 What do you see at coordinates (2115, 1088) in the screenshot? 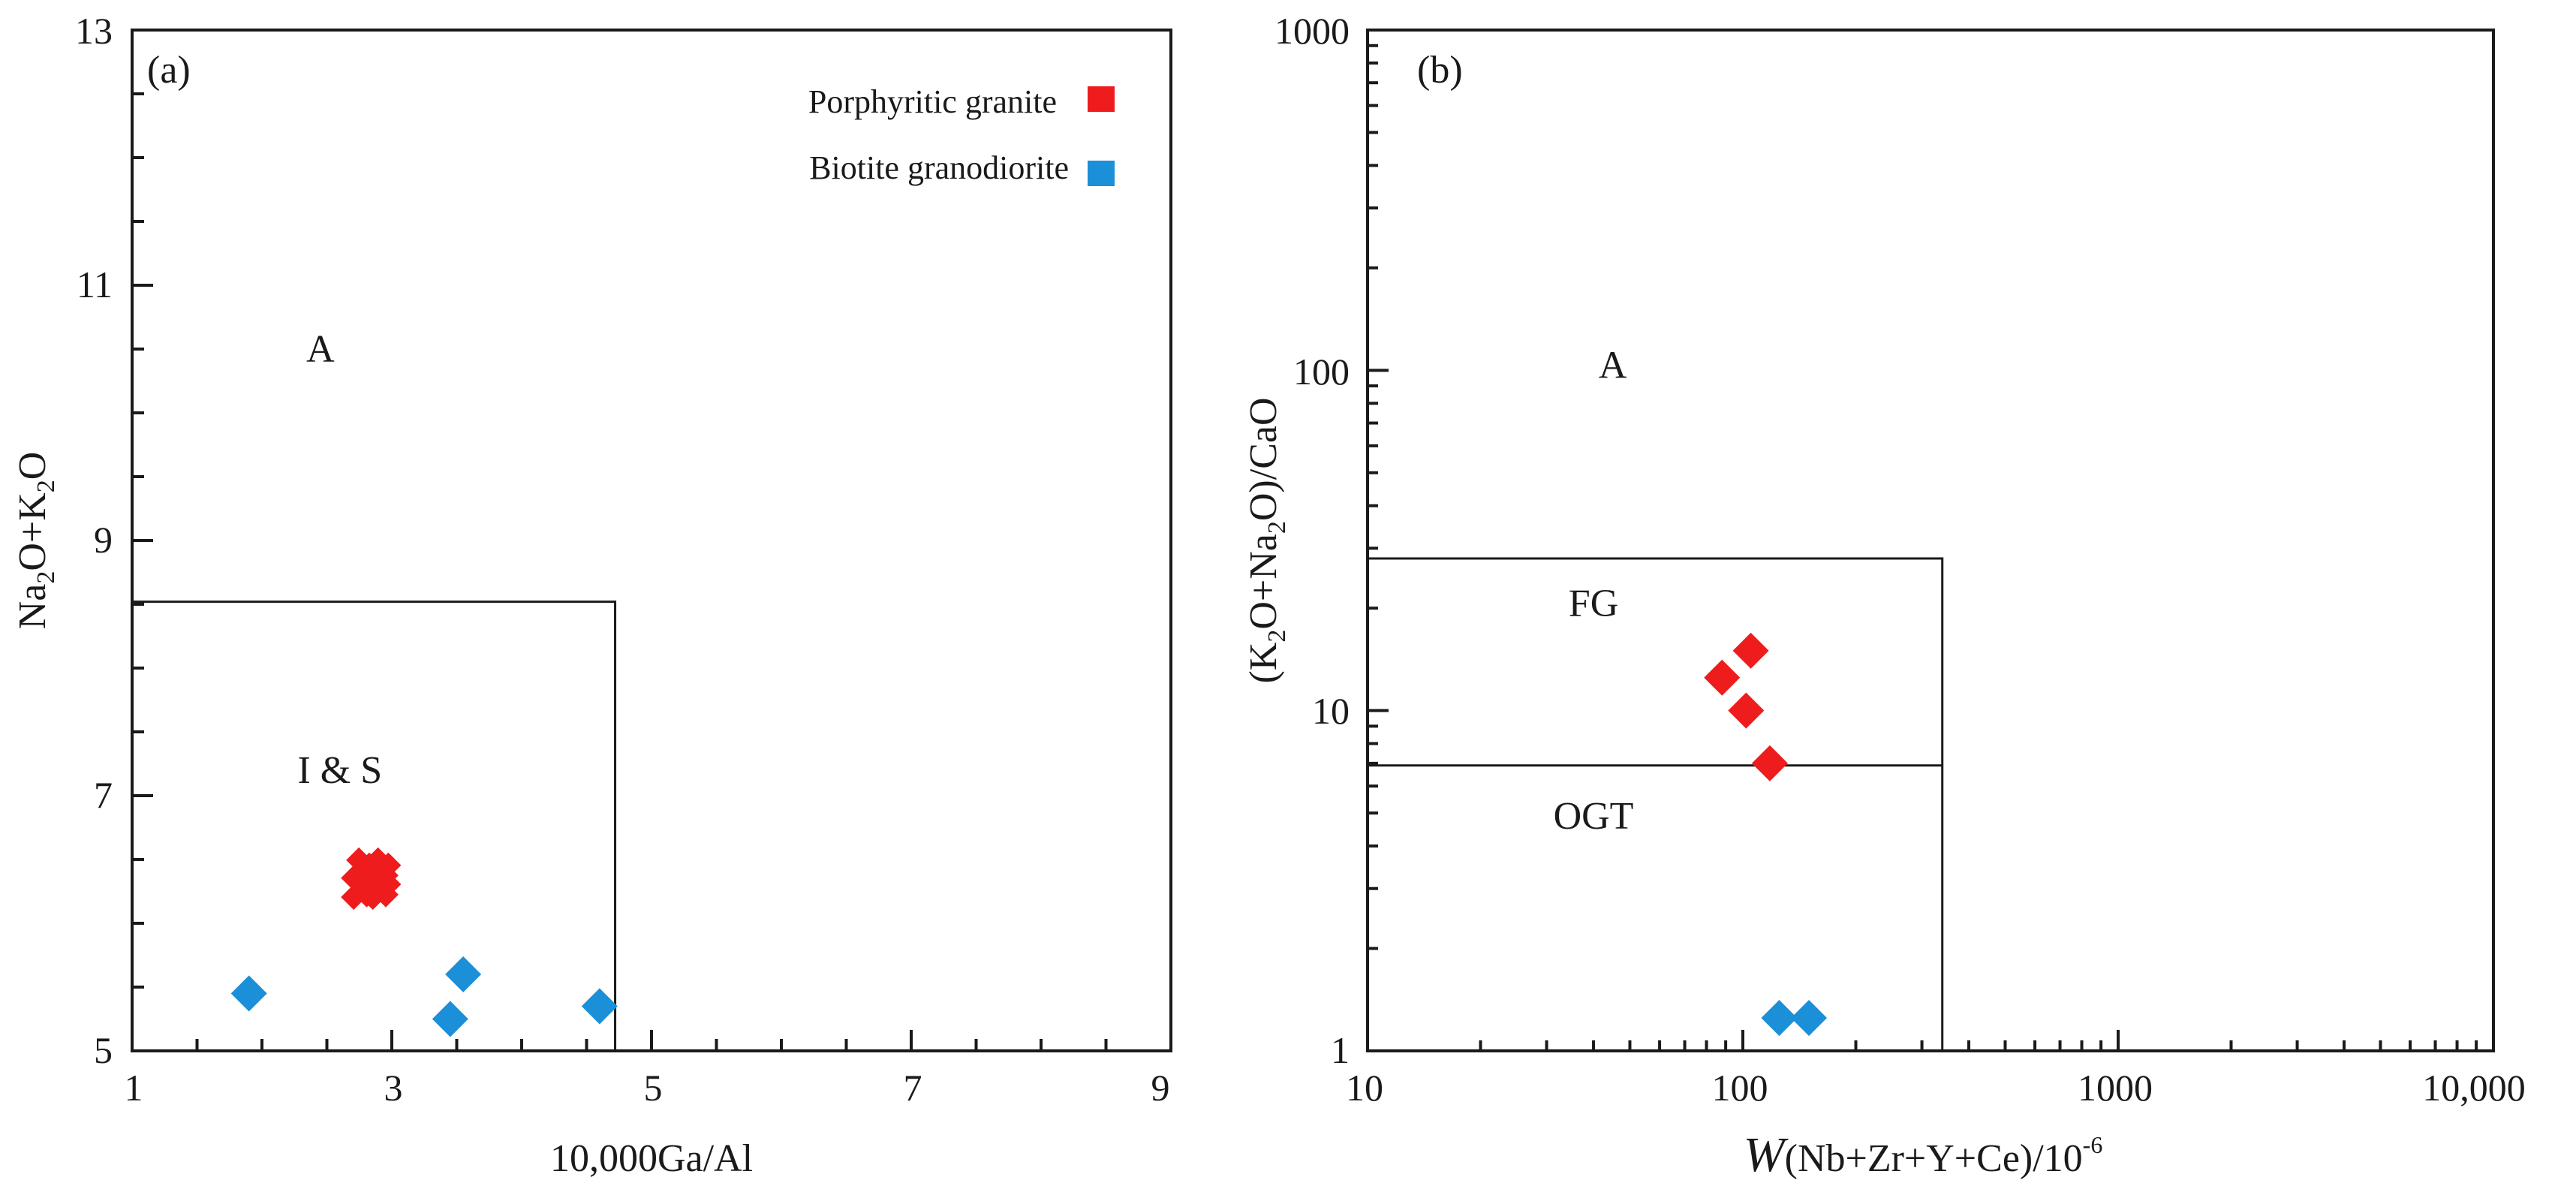
I see `x-tick-label: 1000` at bounding box center [2115, 1088].